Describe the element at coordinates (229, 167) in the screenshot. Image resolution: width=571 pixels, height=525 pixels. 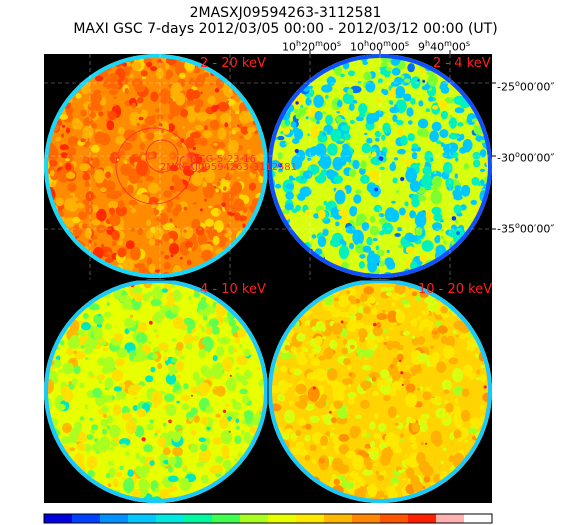
I see `source-label-target: 2MASXJ09594263-3112581` at that location.